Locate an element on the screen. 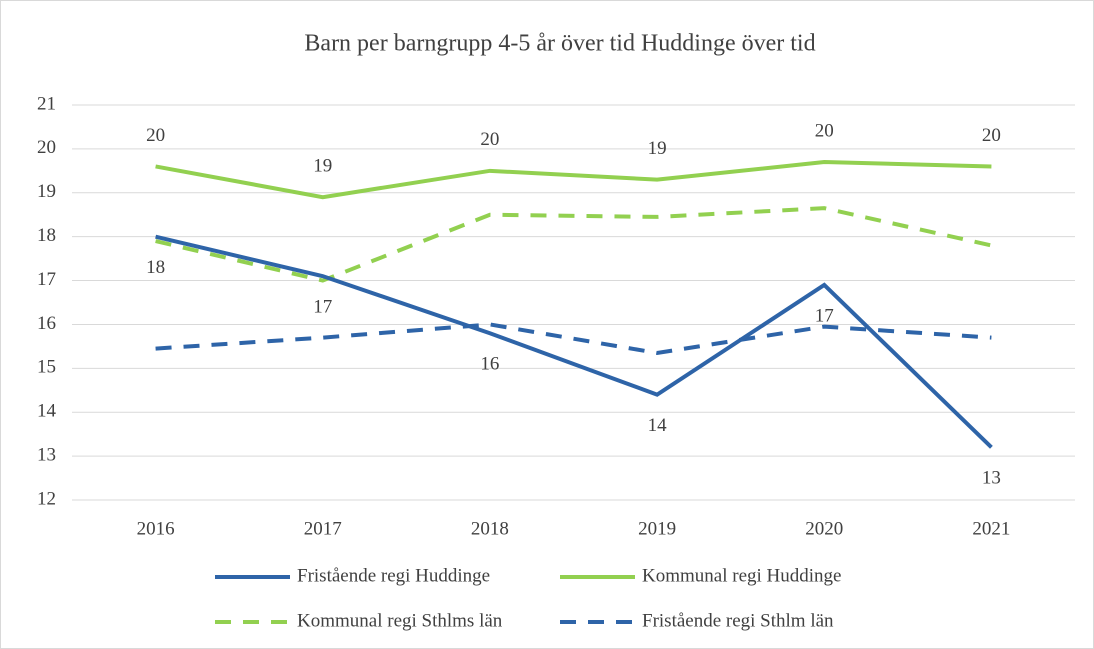 The image size is (1094, 649). data-label: 13 is located at coordinates (991, 478).